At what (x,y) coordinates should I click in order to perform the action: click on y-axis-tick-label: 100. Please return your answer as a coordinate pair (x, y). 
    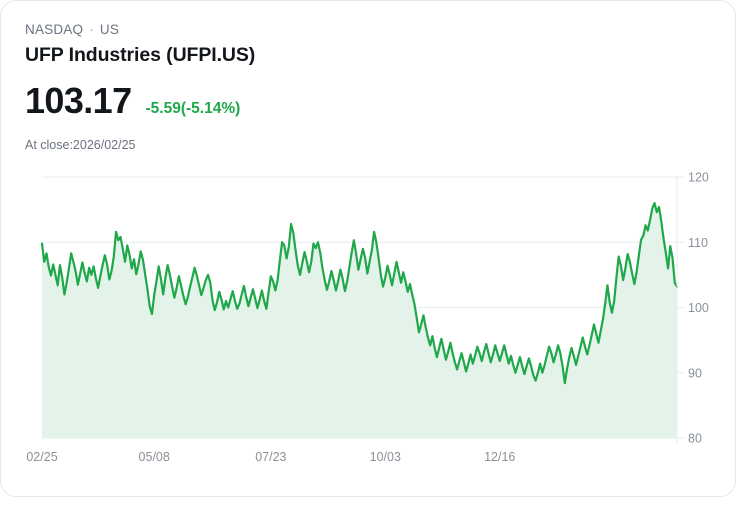
    Looking at the image, I should click on (698, 308).